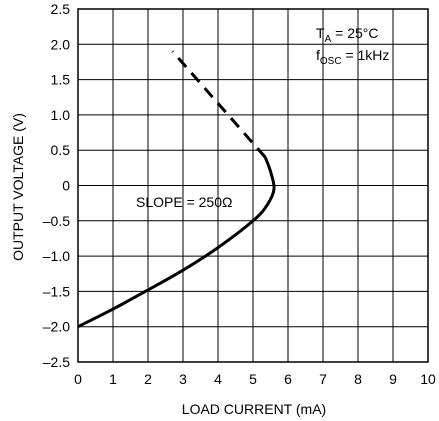  I want to click on y-tick-label: 1.0, so click(61, 115).